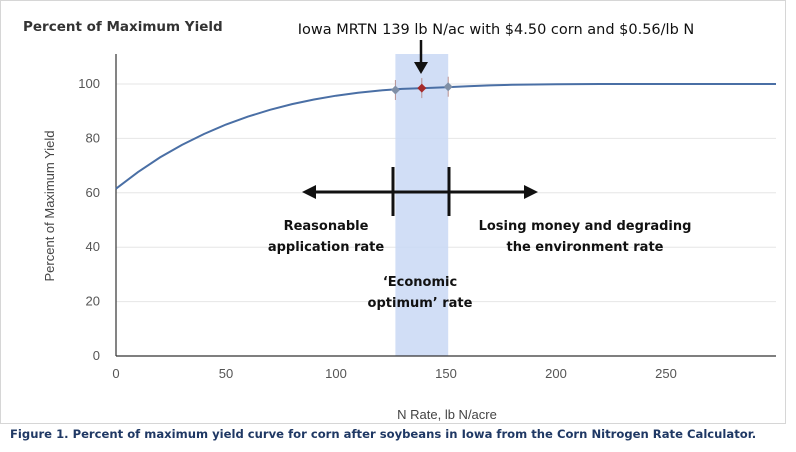 Image resolution: width=796 pixels, height=452 pixels. What do you see at coordinates (93, 192) in the screenshot?
I see `y-tick-label: 60` at bounding box center [93, 192].